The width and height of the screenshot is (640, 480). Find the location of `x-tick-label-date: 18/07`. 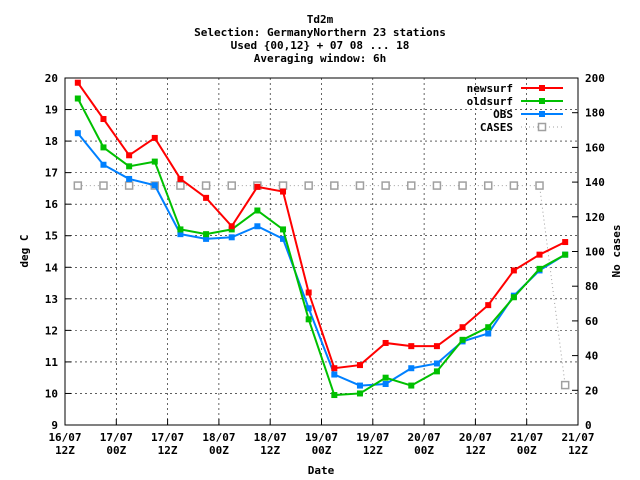

x-tick-label-date: 18/07 is located at coordinates (270, 437).